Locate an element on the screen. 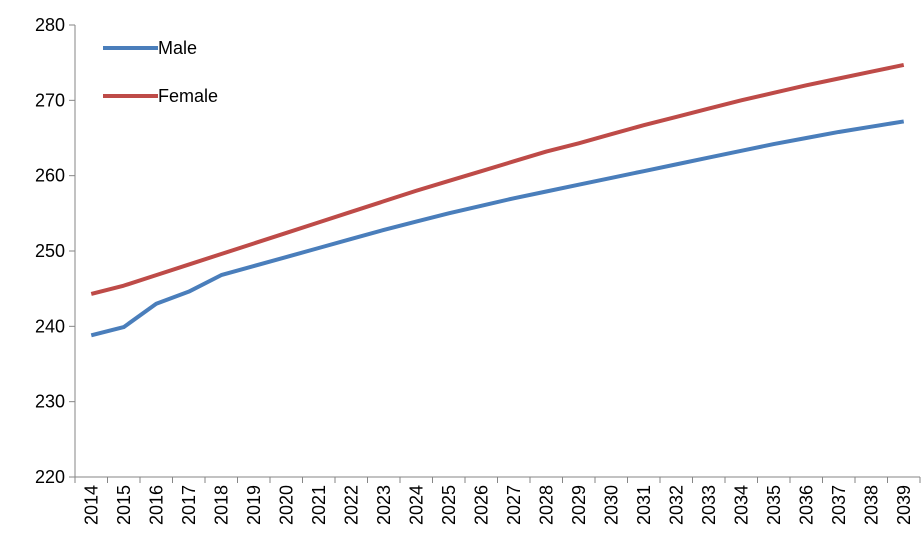 The height and width of the screenshot is (545, 922). y-axis: 220 230 240 250 260 270 280 is located at coordinates (55, 251).